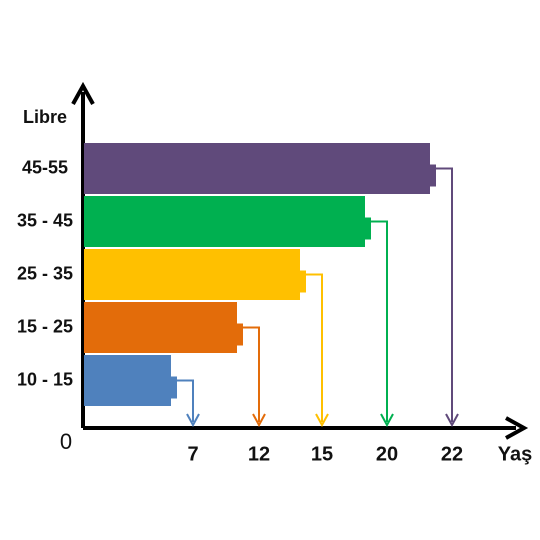  Describe the element at coordinates (452, 454) in the screenshot. I see `x-tick-label: 22` at that location.